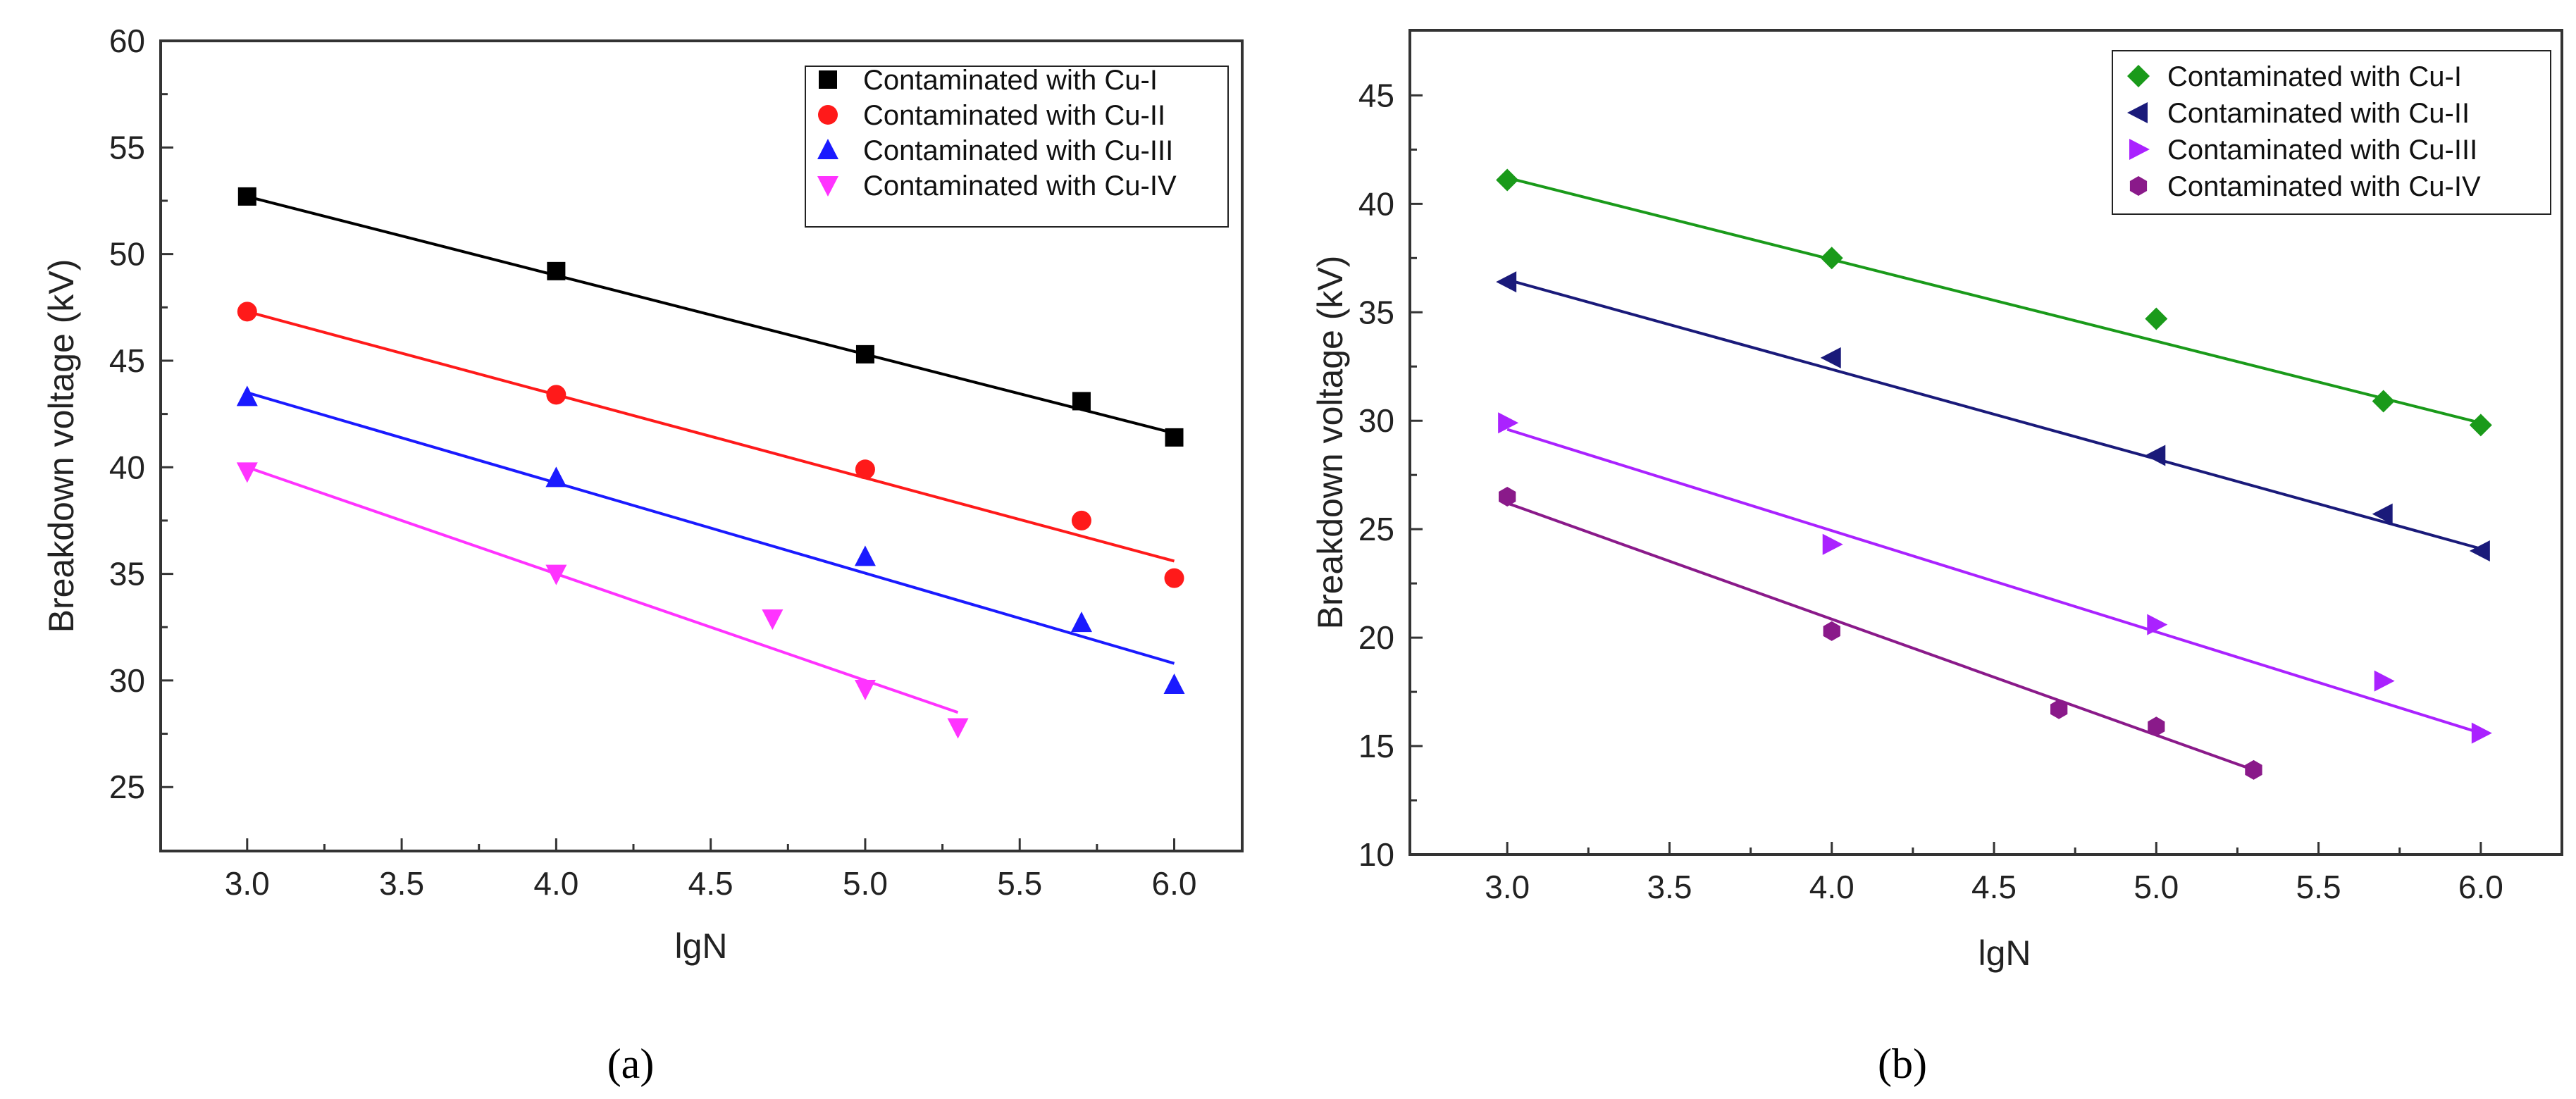 This screenshot has height=1099, width=2576. What do you see at coordinates (1376, 746) in the screenshot?
I see `y-tick-label: 15` at bounding box center [1376, 746].